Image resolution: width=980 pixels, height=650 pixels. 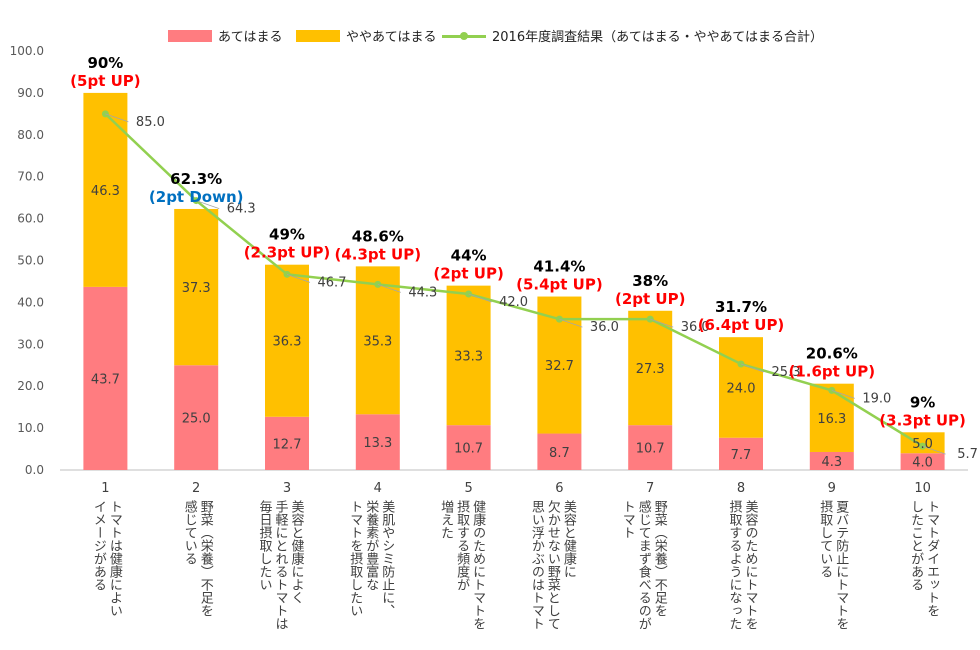 I want to click on line-data-label: 25.3, so click(x=786, y=372).